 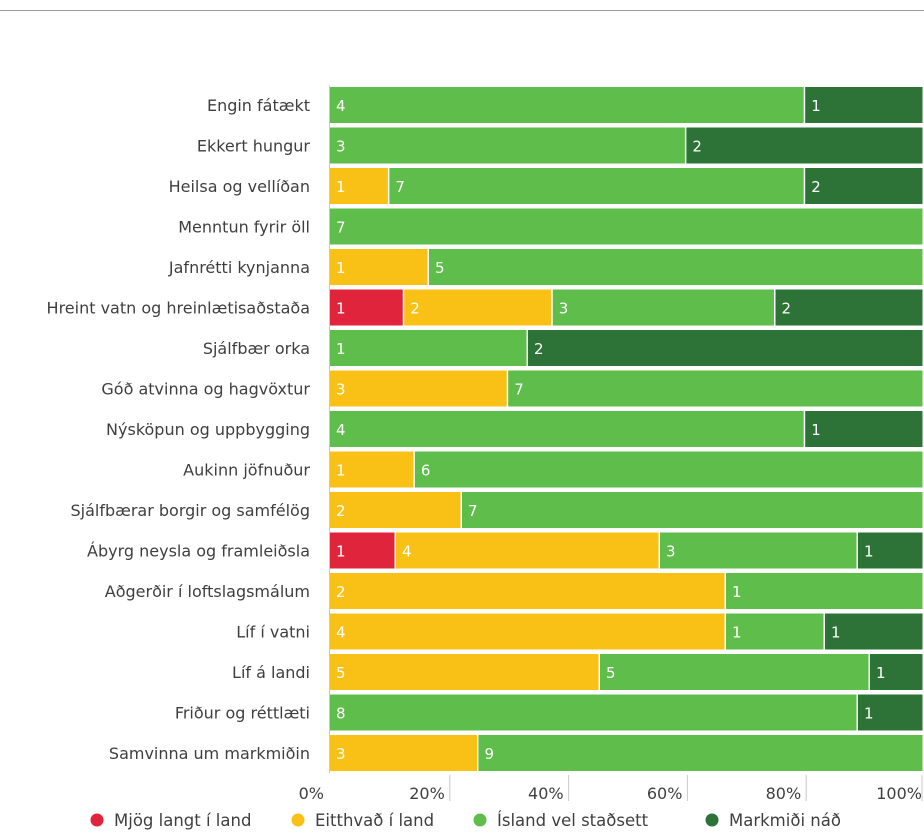 I want to click on data-label: 6, so click(x=426, y=471).